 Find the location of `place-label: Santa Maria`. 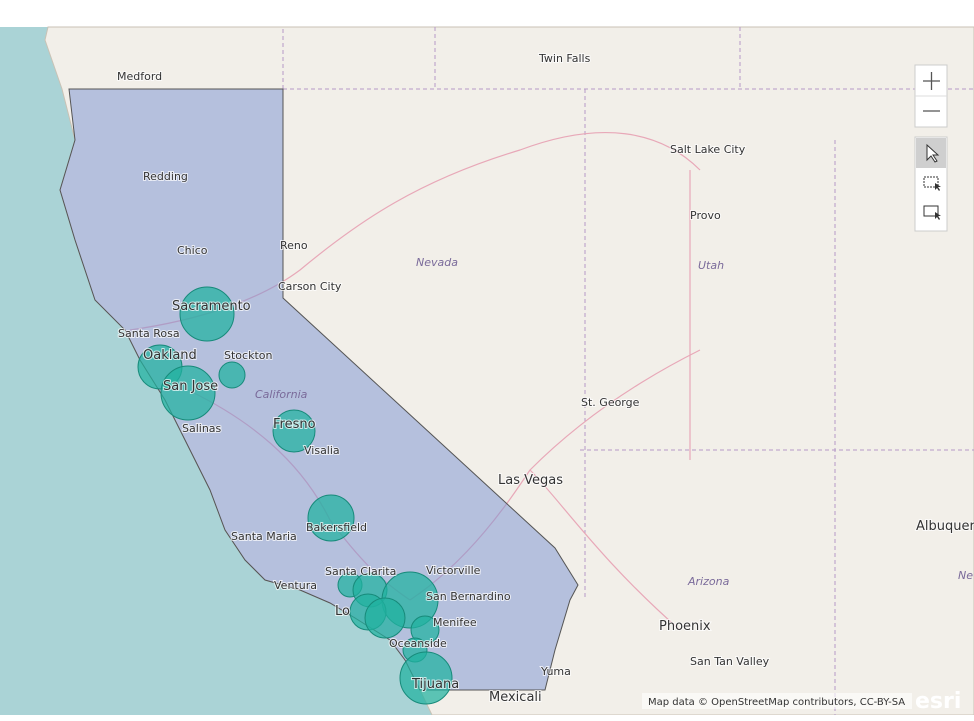

place-label: Santa Maria is located at coordinates (264, 536).